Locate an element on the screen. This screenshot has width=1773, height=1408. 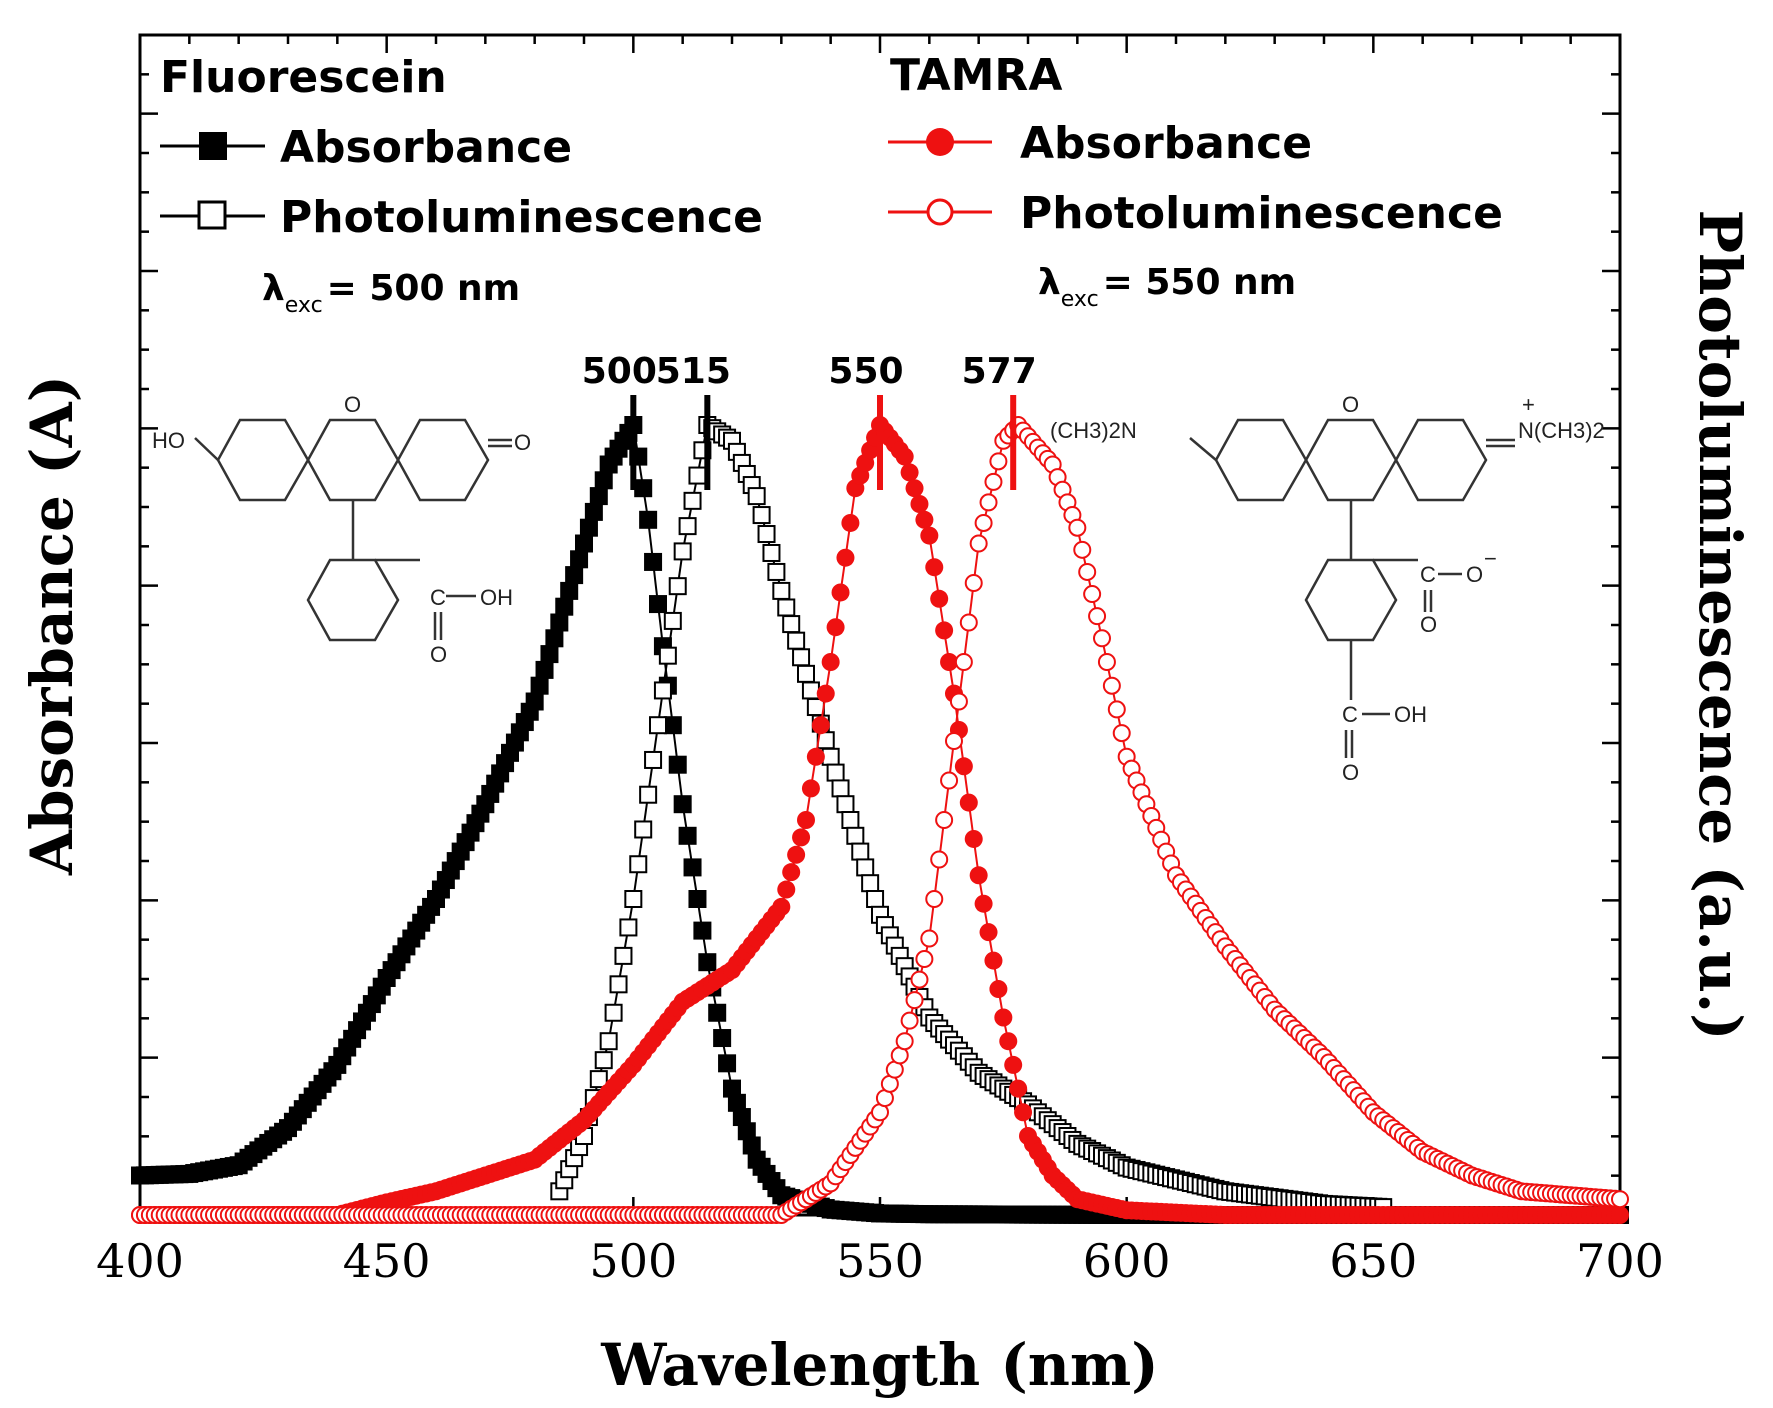
y-axis-title-right: Photoluminescence (a.u.) is located at coordinates (1720, 624).